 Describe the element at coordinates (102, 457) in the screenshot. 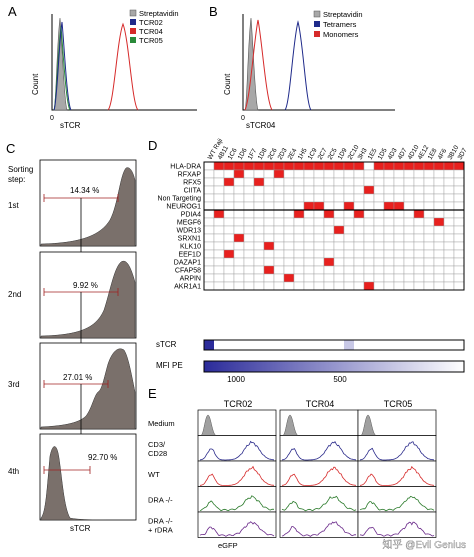

I see `gate-percent: 92.70 %` at that location.